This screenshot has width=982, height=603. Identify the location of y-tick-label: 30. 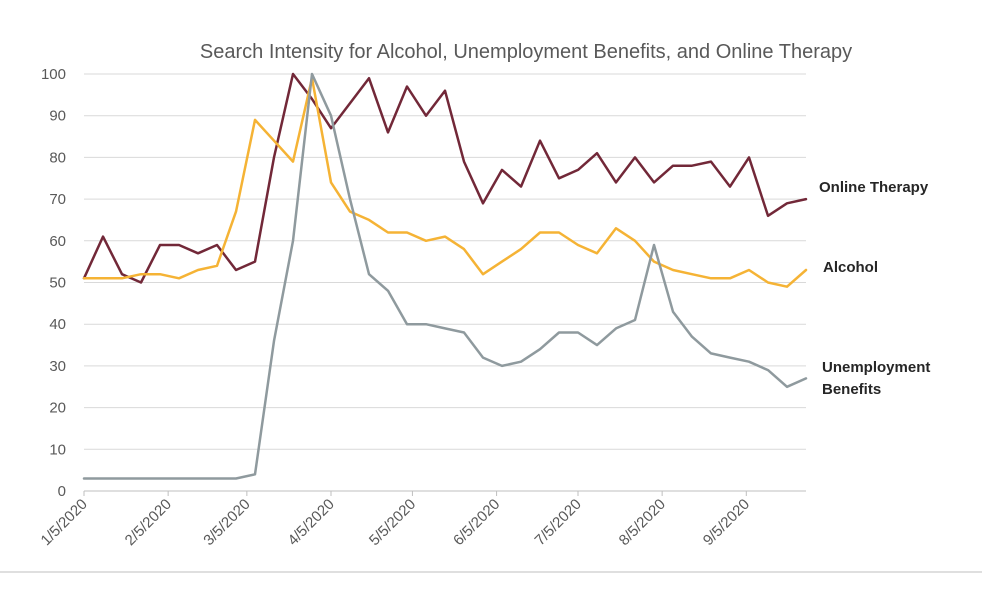
(57, 366).